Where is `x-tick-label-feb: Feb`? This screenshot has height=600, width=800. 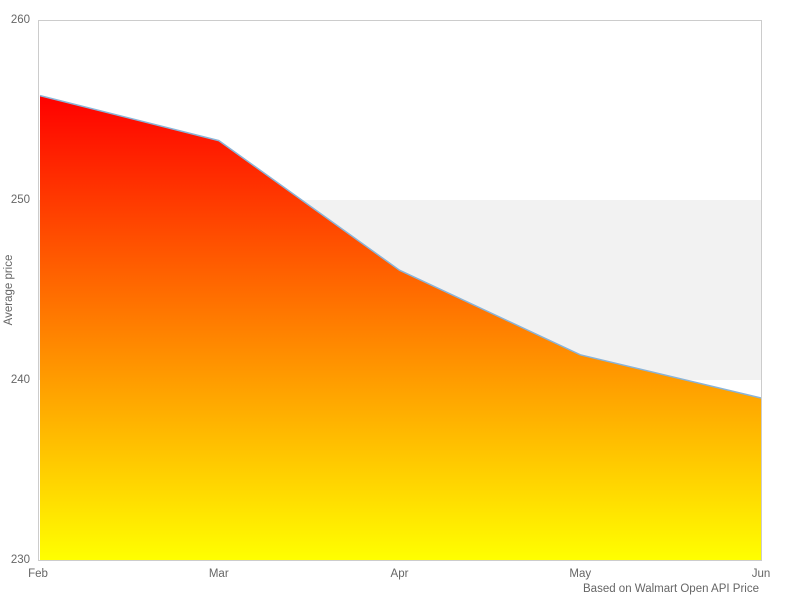 x-tick-label-feb: Feb is located at coordinates (38, 574).